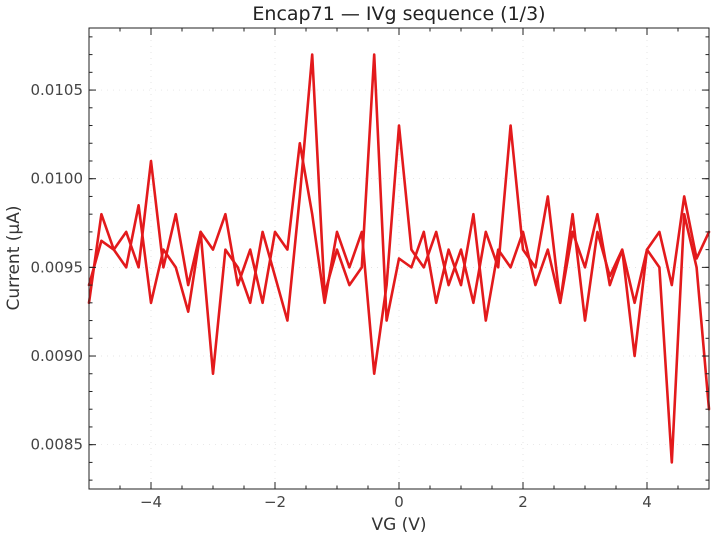 This screenshot has height=538, width=714. Describe the element at coordinates (14, 258) in the screenshot. I see `y-axis-label: Current (µA)` at that location.